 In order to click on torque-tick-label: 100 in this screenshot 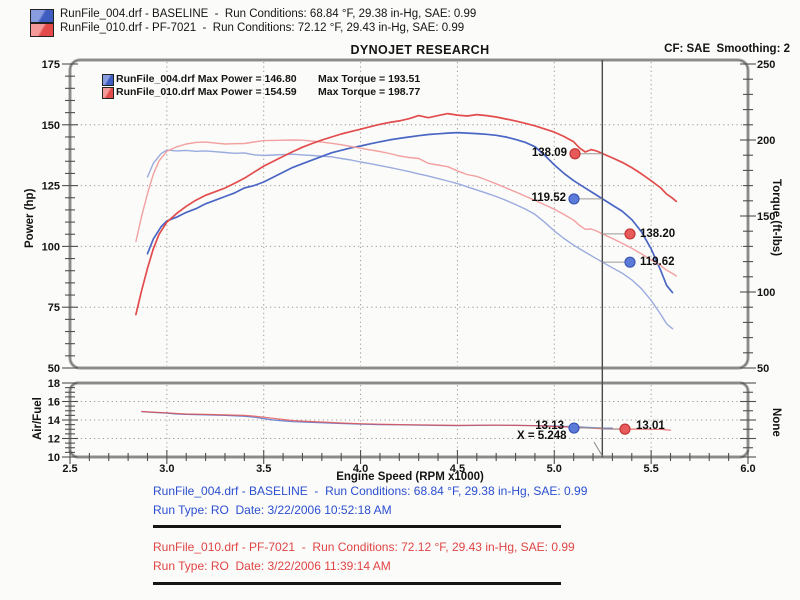, I will do `click(766, 293)`.